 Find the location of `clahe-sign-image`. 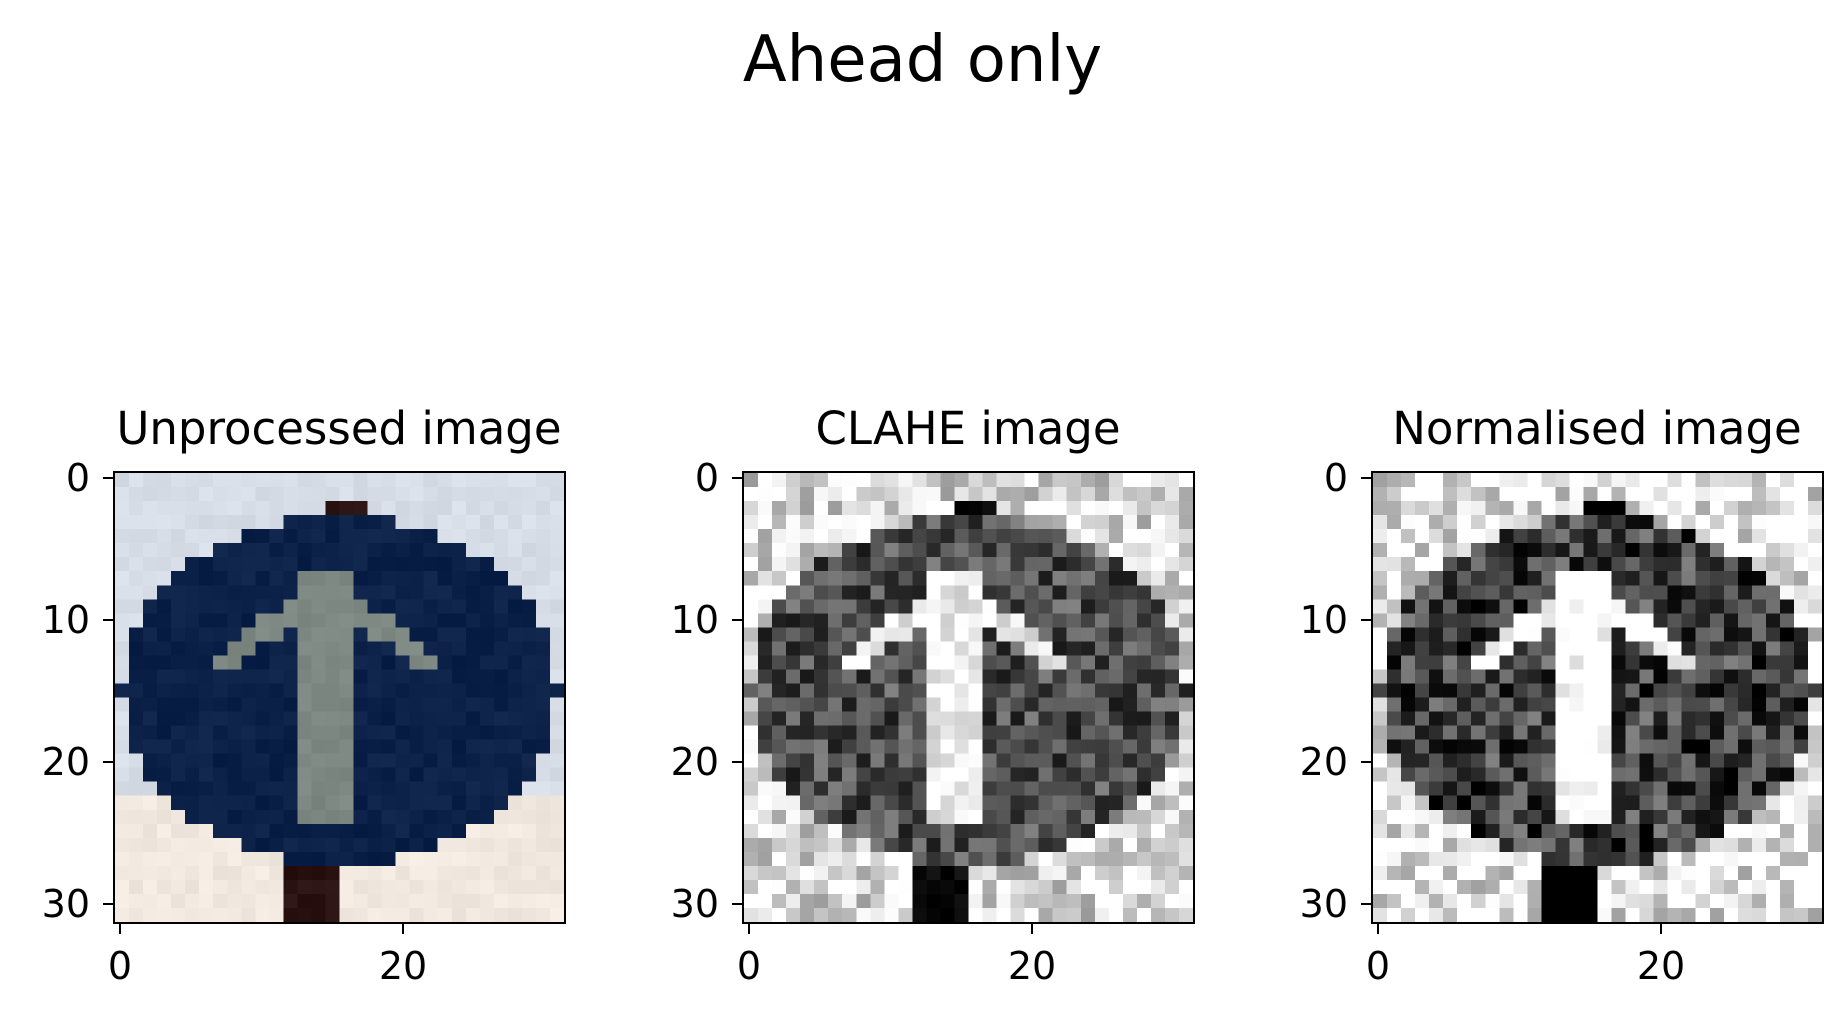

clahe-sign-image is located at coordinates (968, 697).